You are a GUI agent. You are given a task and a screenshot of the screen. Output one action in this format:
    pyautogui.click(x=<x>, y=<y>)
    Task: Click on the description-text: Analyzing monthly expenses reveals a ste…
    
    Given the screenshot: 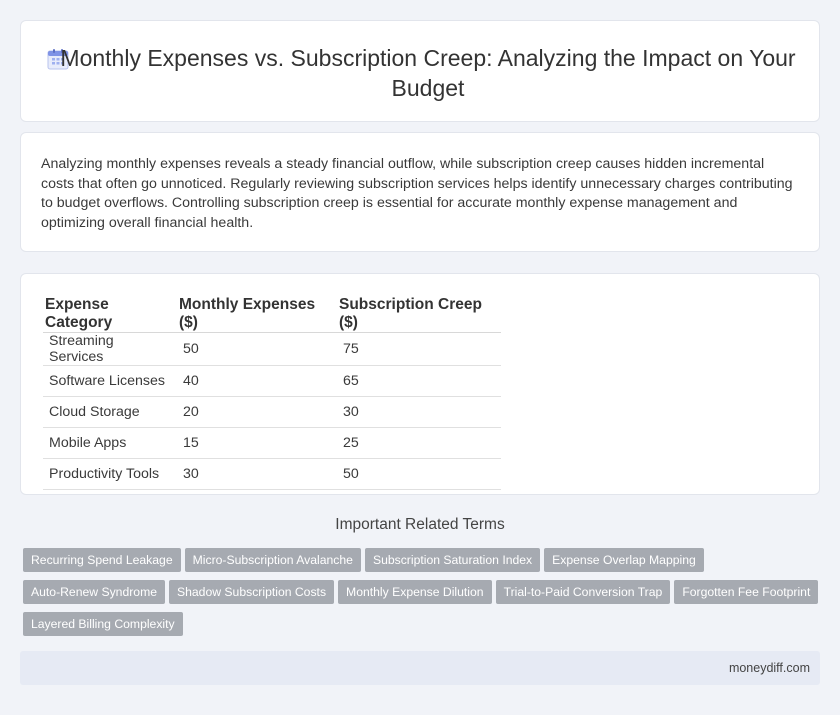 What is the action you would take?
    pyautogui.click(x=417, y=193)
    